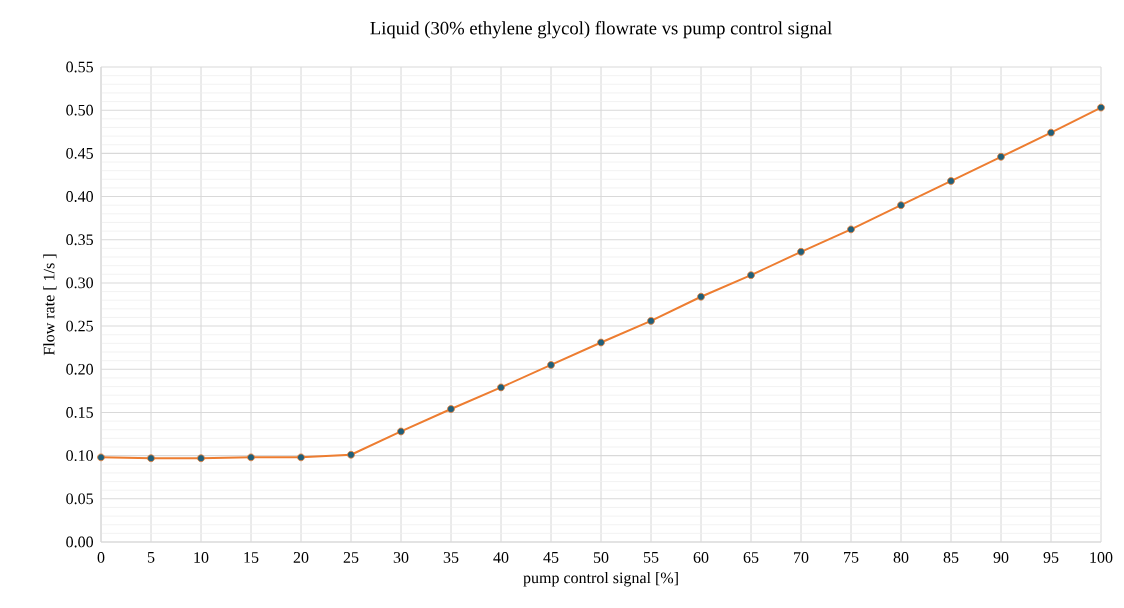  Describe the element at coordinates (1101, 557) in the screenshot. I see `x-tick-label: 100` at that location.